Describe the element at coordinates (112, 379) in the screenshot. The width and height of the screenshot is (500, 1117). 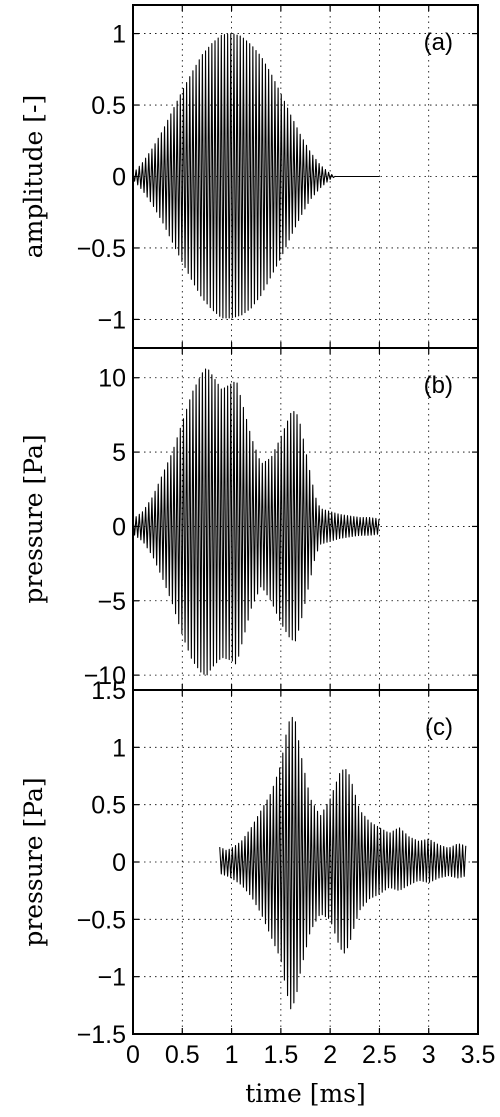
I see `panel-b-y-tick-label: 10` at that location.